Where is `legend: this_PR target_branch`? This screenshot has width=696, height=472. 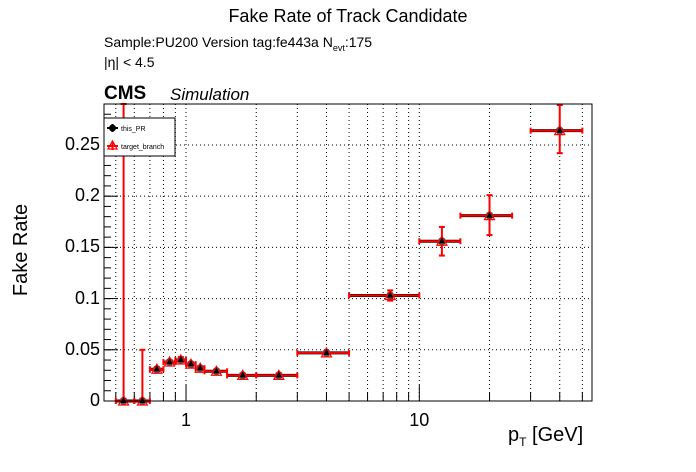
legend: this_PR target_branch is located at coordinates (139, 137).